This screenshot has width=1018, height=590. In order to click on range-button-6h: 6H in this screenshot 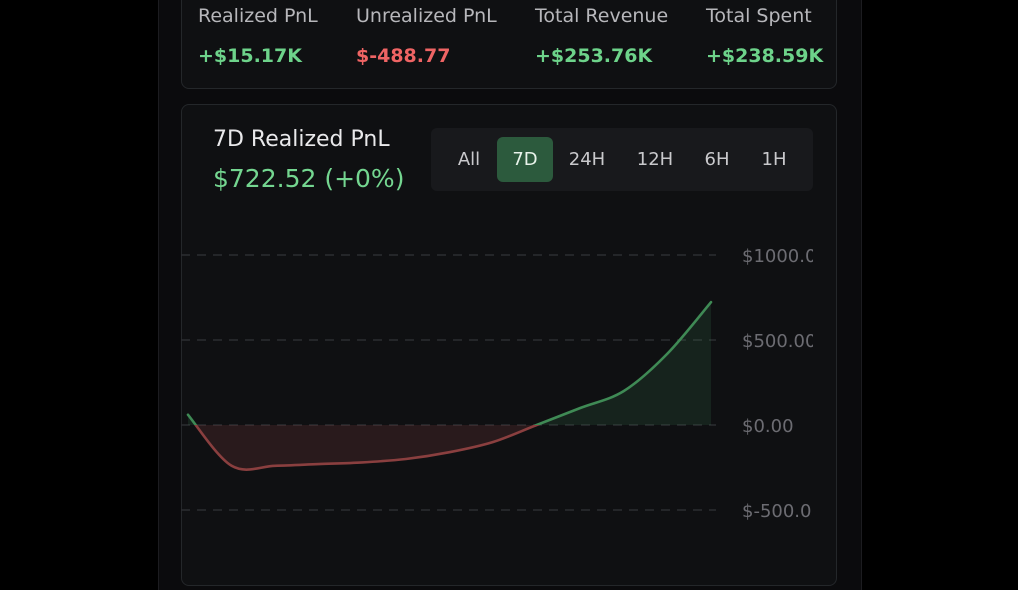, I will do `click(717, 159)`.